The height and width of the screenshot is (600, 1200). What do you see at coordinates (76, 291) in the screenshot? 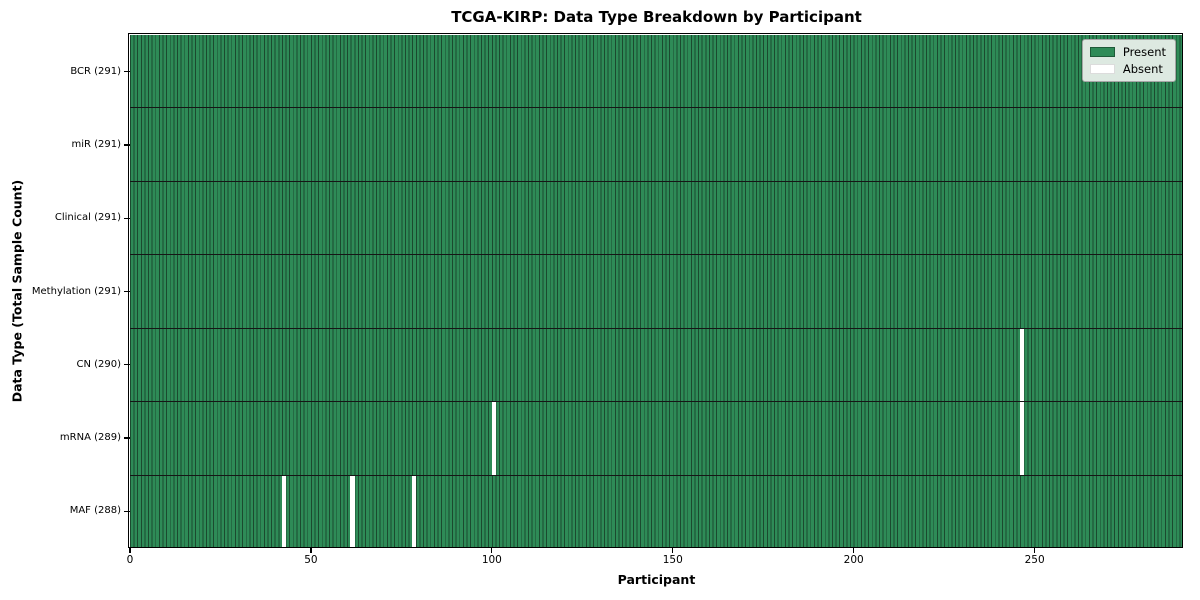
I see `y-tick-label-methylation: Methylation (291)` at bounding box center [76, 291].